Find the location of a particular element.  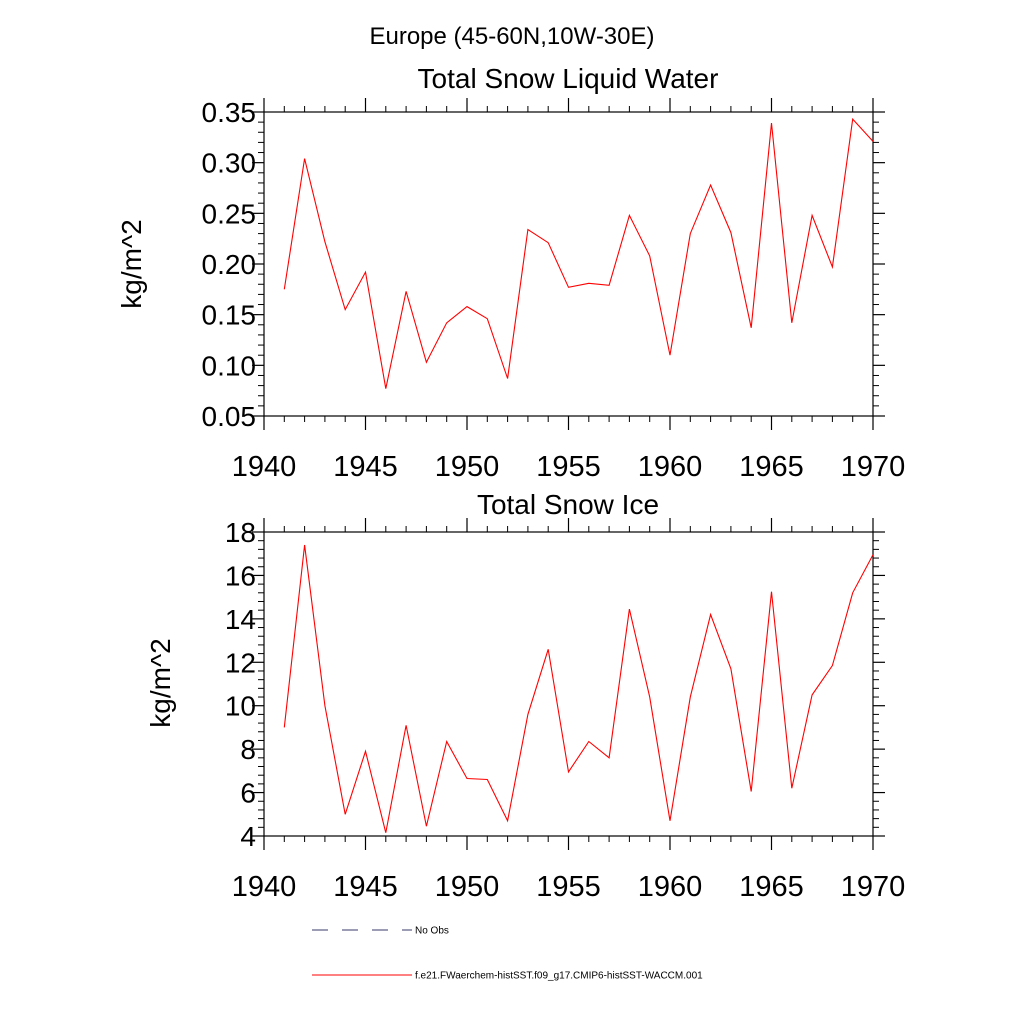

y-tick-label: 10 is located at coordinates (240, 706).